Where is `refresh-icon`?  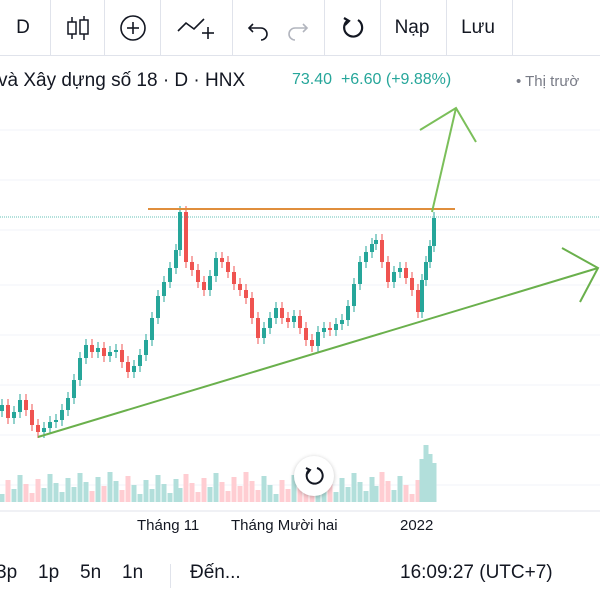
refresh-icon is located at coordinates (353, 27).